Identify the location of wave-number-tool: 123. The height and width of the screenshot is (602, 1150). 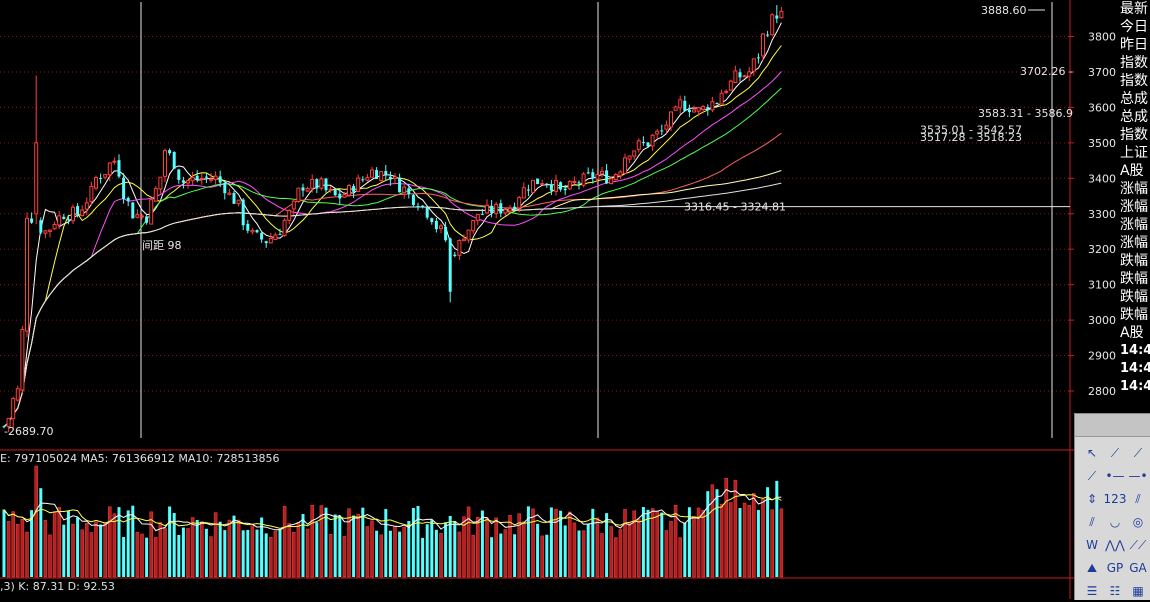
(1115, 499).